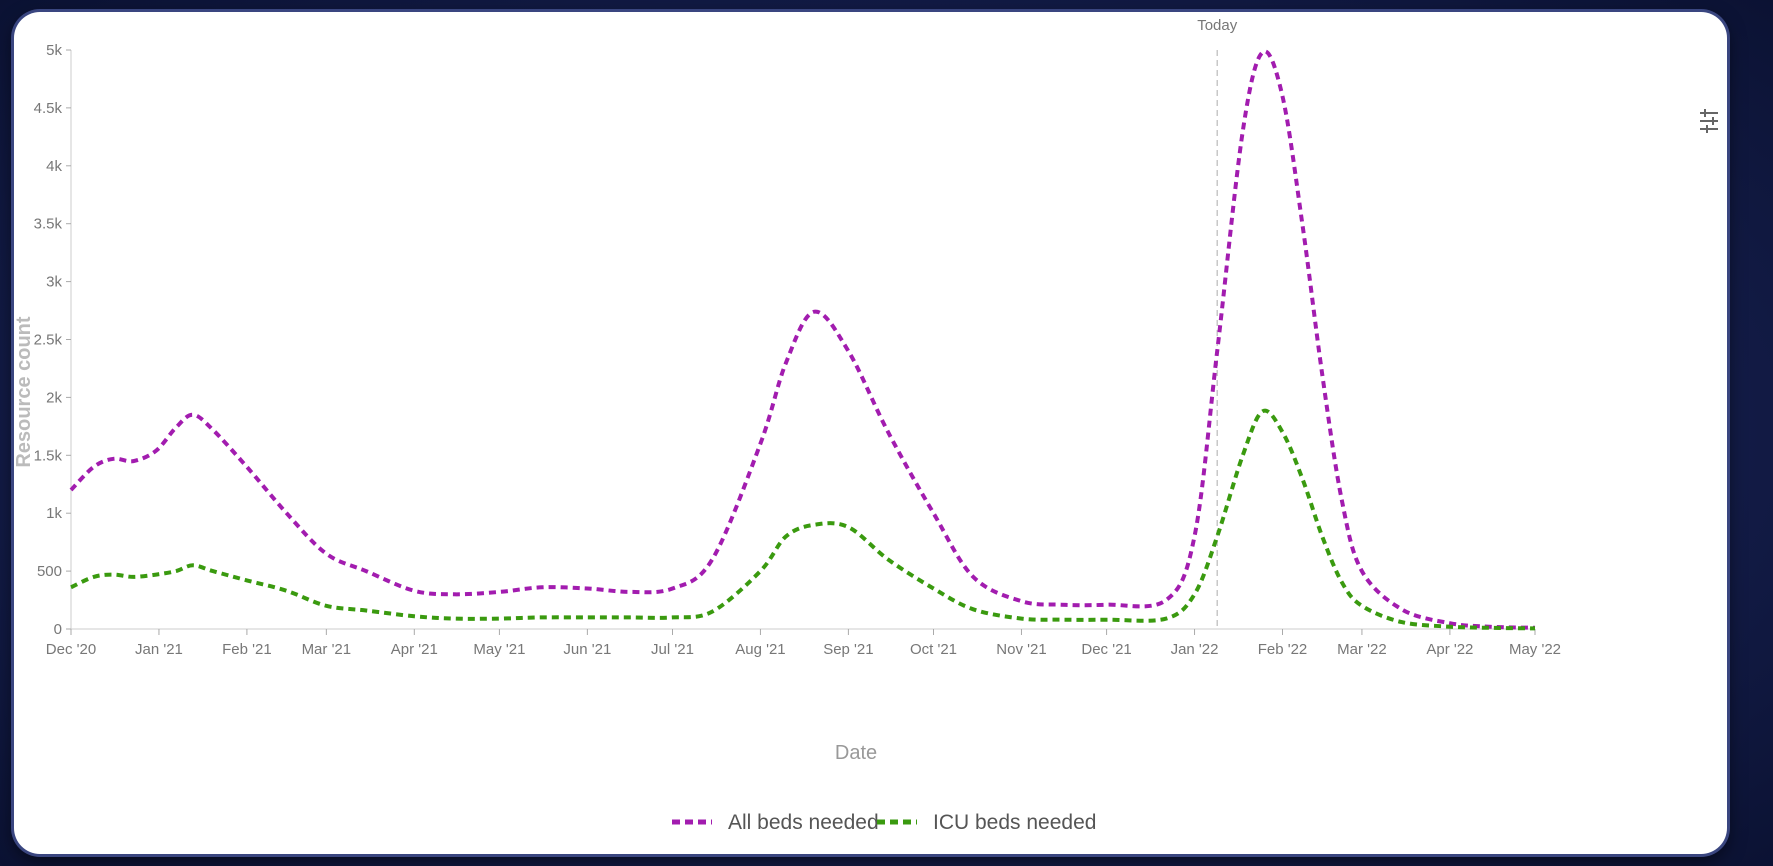 The height and width of the screenshot is (866, 1773). Describe the element at coordinates (49, 571) in the screenshot. I see `y-tick-label: 500` at that location.